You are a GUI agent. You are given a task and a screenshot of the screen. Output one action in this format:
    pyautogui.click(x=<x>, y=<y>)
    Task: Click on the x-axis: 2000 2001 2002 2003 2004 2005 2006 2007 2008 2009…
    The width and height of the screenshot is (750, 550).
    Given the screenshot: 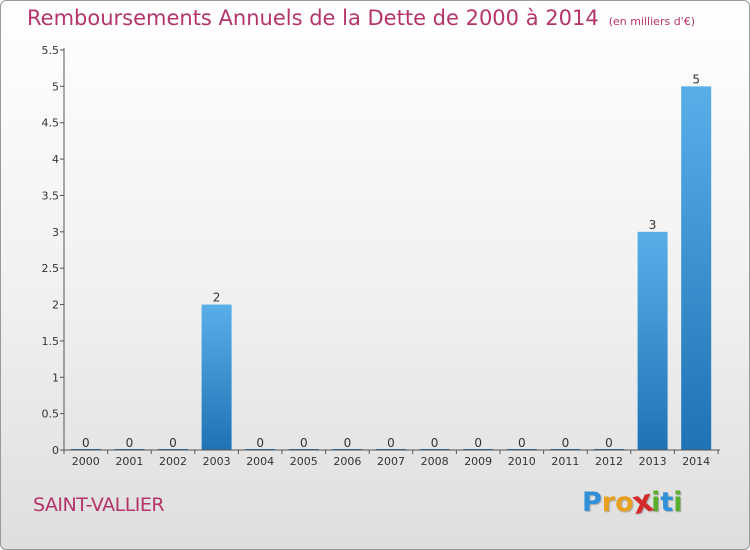 What is the action you would take?
    pyautogui.click(x=391, y=458)
    